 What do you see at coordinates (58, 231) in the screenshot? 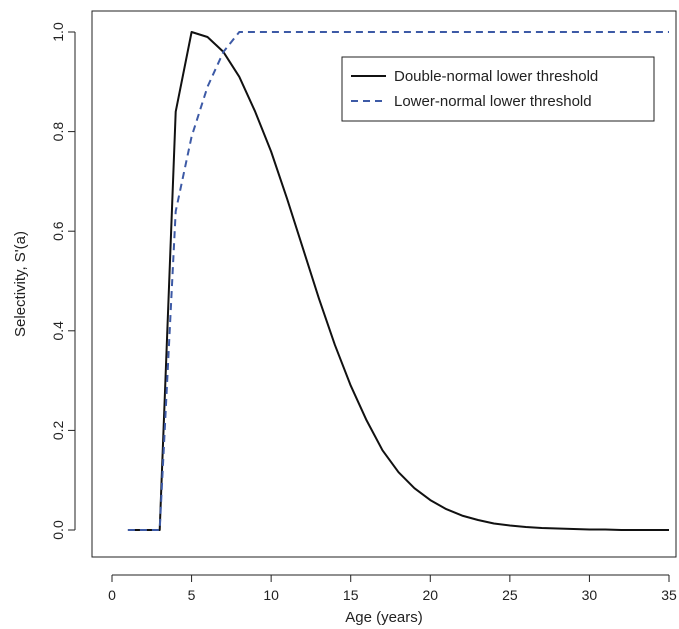
I see `y-tick-label: 0.6` at bounding box center [58, 231].